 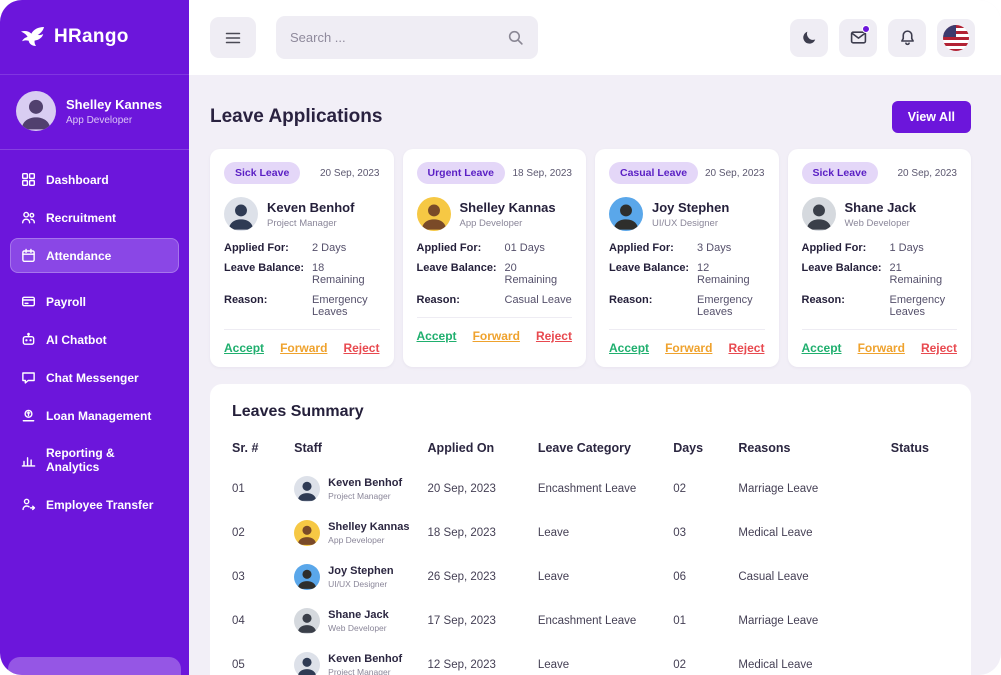 I want to click on profile-name: Shelley Kannes, so click(x=114, y=104).